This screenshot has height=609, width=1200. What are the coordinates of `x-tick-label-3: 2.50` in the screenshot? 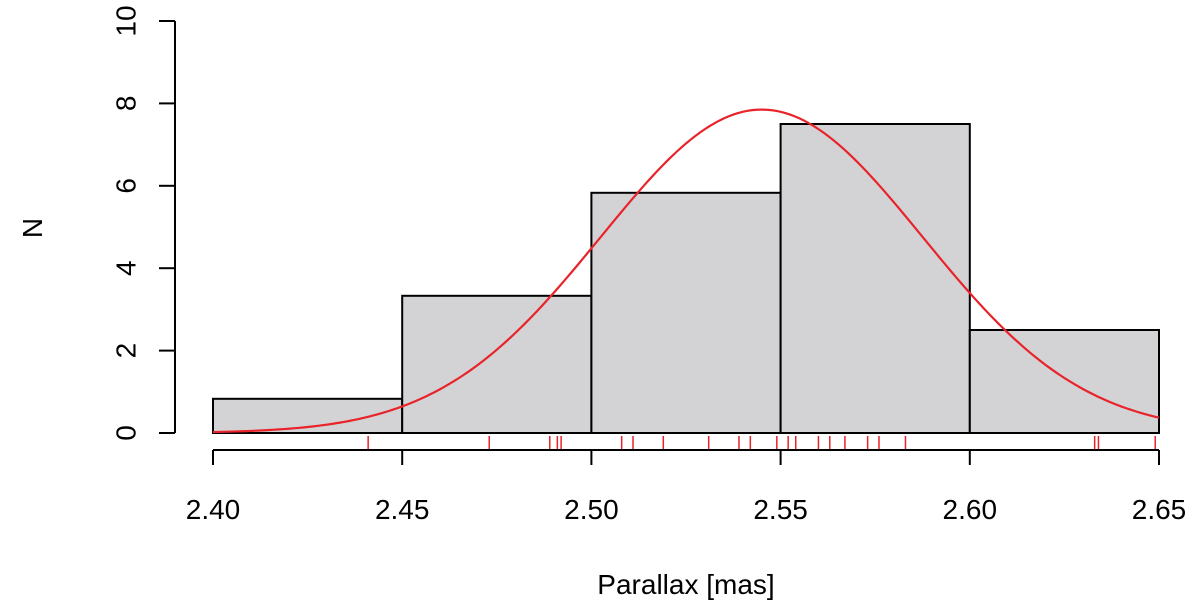 It's located at (591, 509).